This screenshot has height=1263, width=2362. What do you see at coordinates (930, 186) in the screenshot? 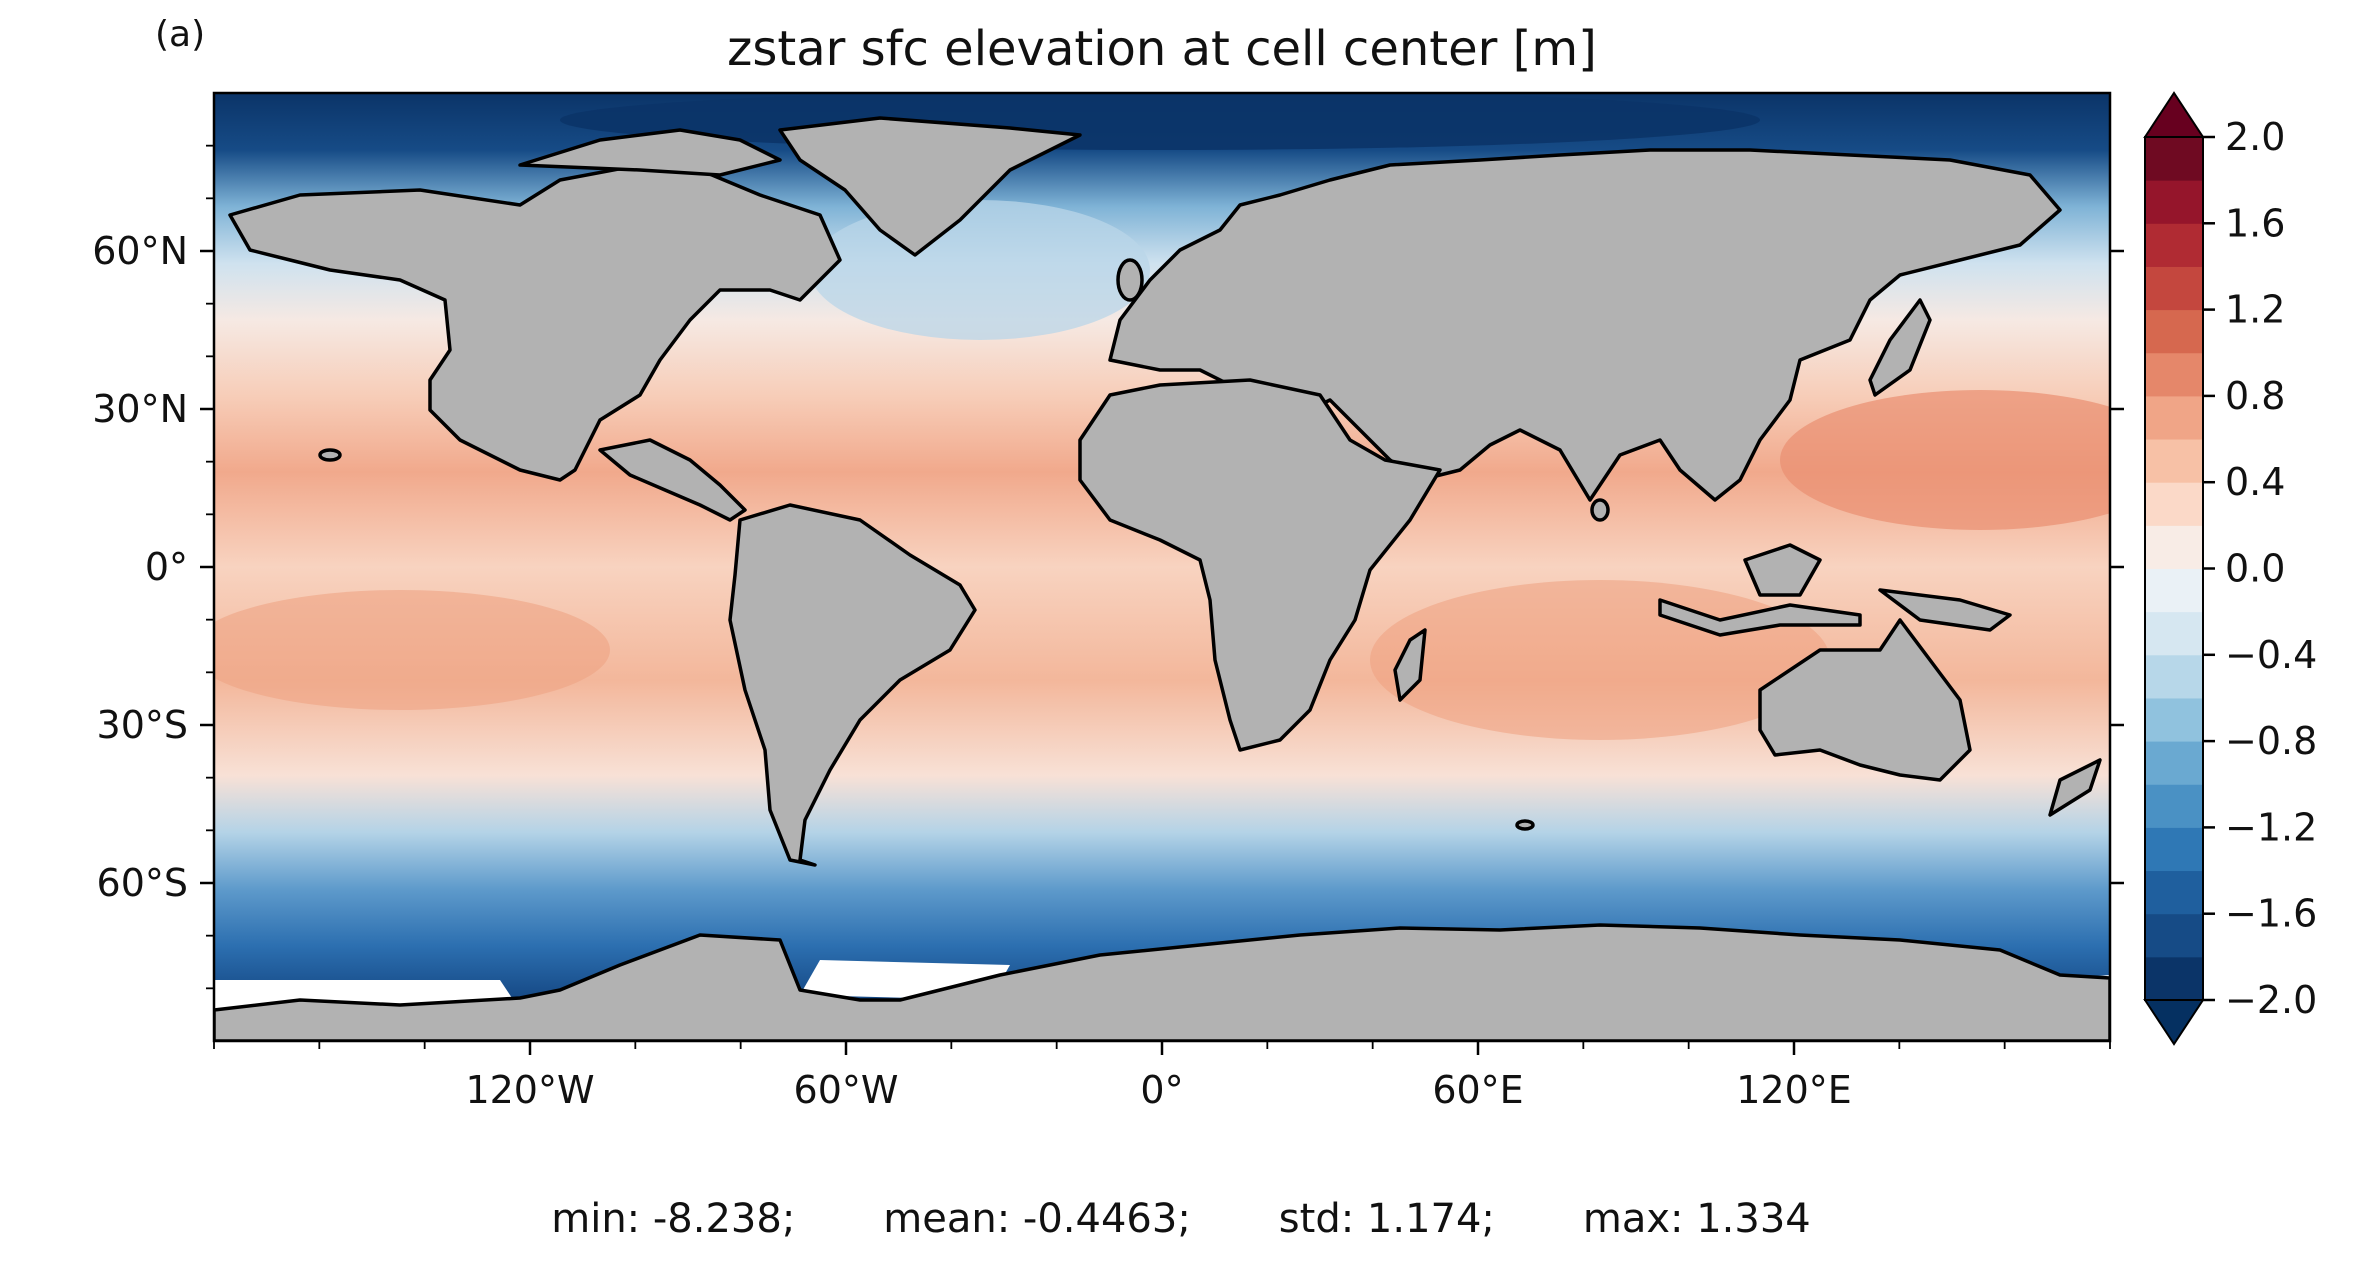
I see `land-greenland` at bounding box center [930, 186].